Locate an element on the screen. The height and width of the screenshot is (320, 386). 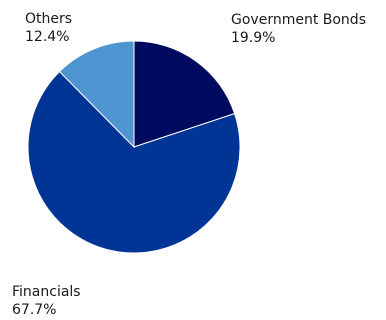
slice-label-financials: Financials 67.7% is located at coordinates (46, 301).